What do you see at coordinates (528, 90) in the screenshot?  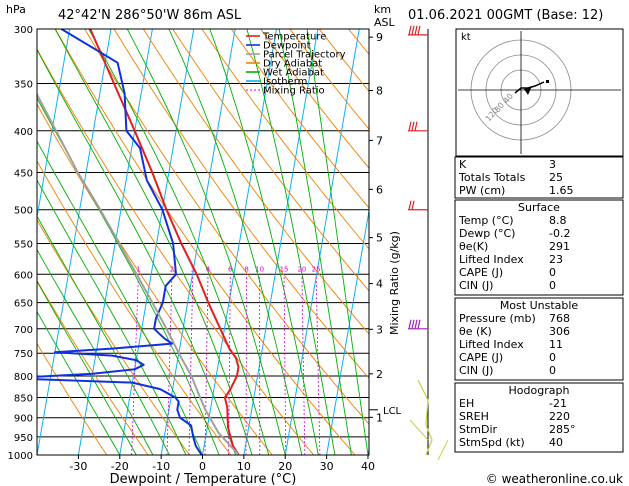 I see `storm-motion-marker` at bounding box center [528, 90].